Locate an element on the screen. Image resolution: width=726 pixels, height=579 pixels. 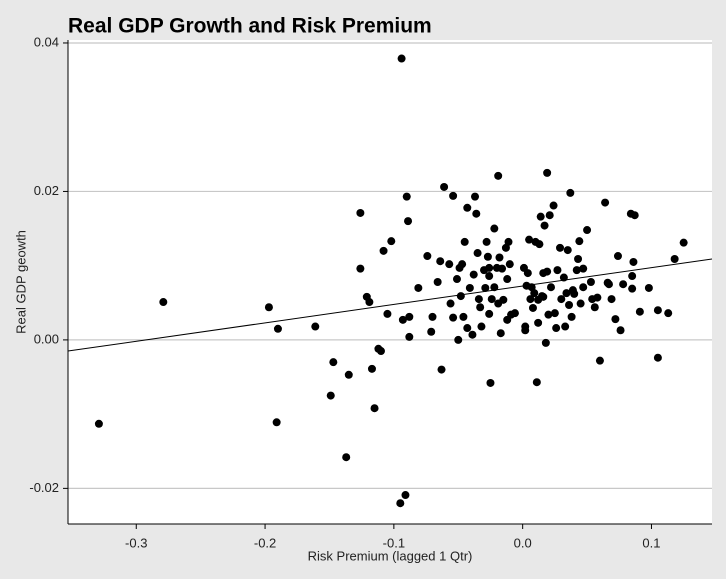
x-tick-label: -0.1 is located at coordinates (394, 542).